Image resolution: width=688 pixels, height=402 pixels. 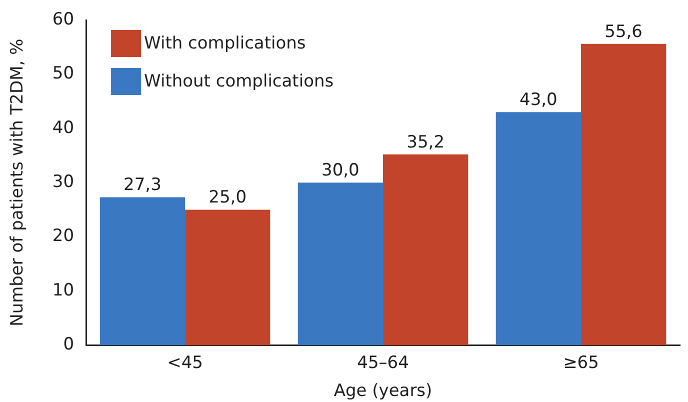 I want to click on x-tick-label: 45–64, so click(x=383, y=362).